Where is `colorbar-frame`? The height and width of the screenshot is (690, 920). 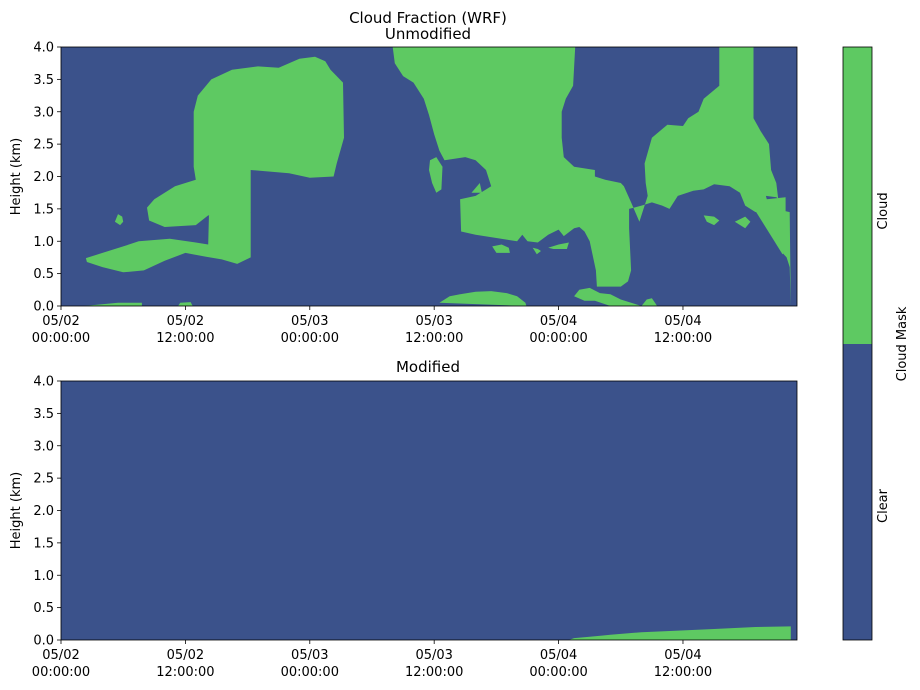
colorbar-frame is located at coordinates (857, 343).